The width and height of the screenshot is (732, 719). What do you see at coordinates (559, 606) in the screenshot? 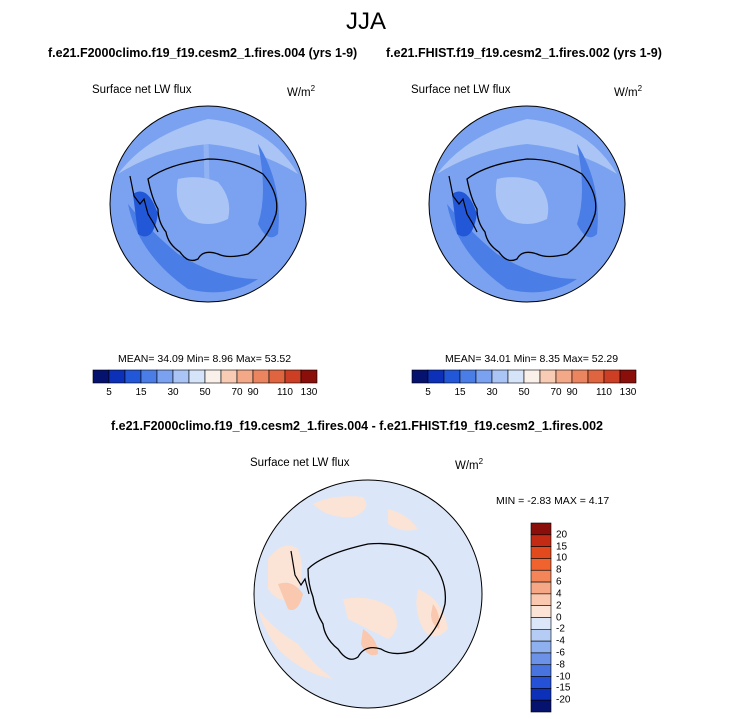
I see `diff-colorbar-label: 2` at bounding box center [559, 606].